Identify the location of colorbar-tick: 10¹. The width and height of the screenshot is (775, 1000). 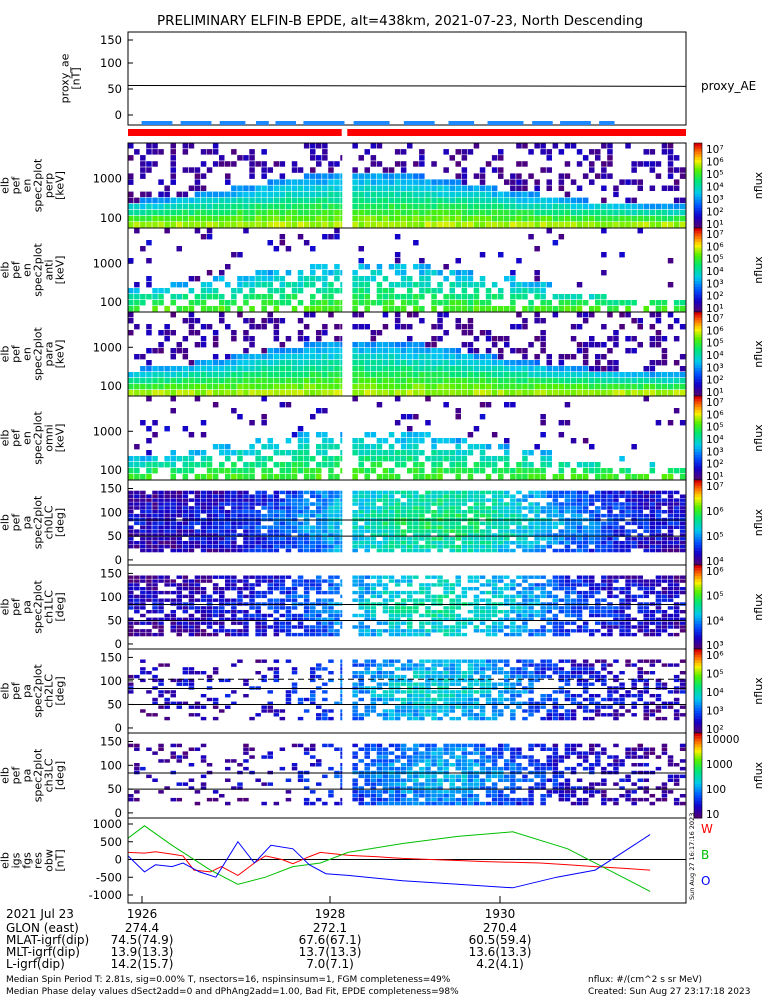
(715, 309).